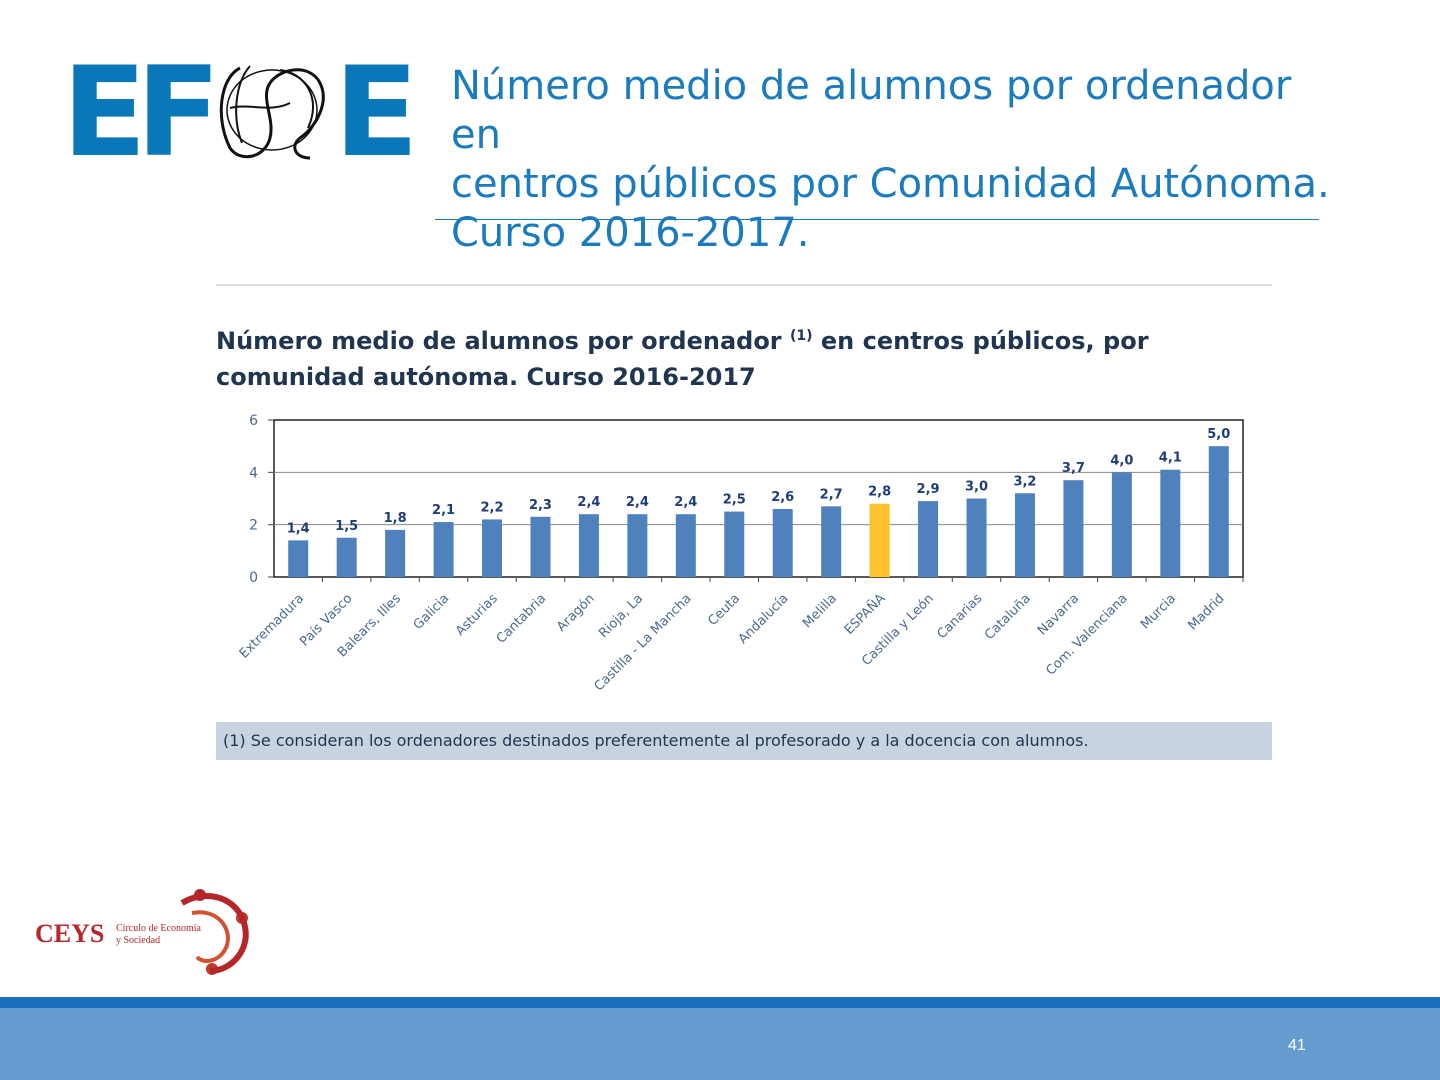  Describe the element at coordinates (801, 336) in the screenshot. I see `figure-title-footnote-ref: (1)` at that location.